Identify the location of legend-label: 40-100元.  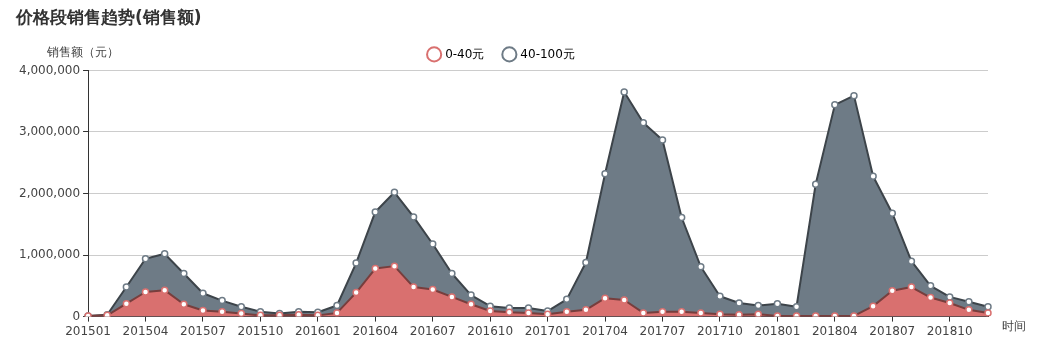
(547, 53).